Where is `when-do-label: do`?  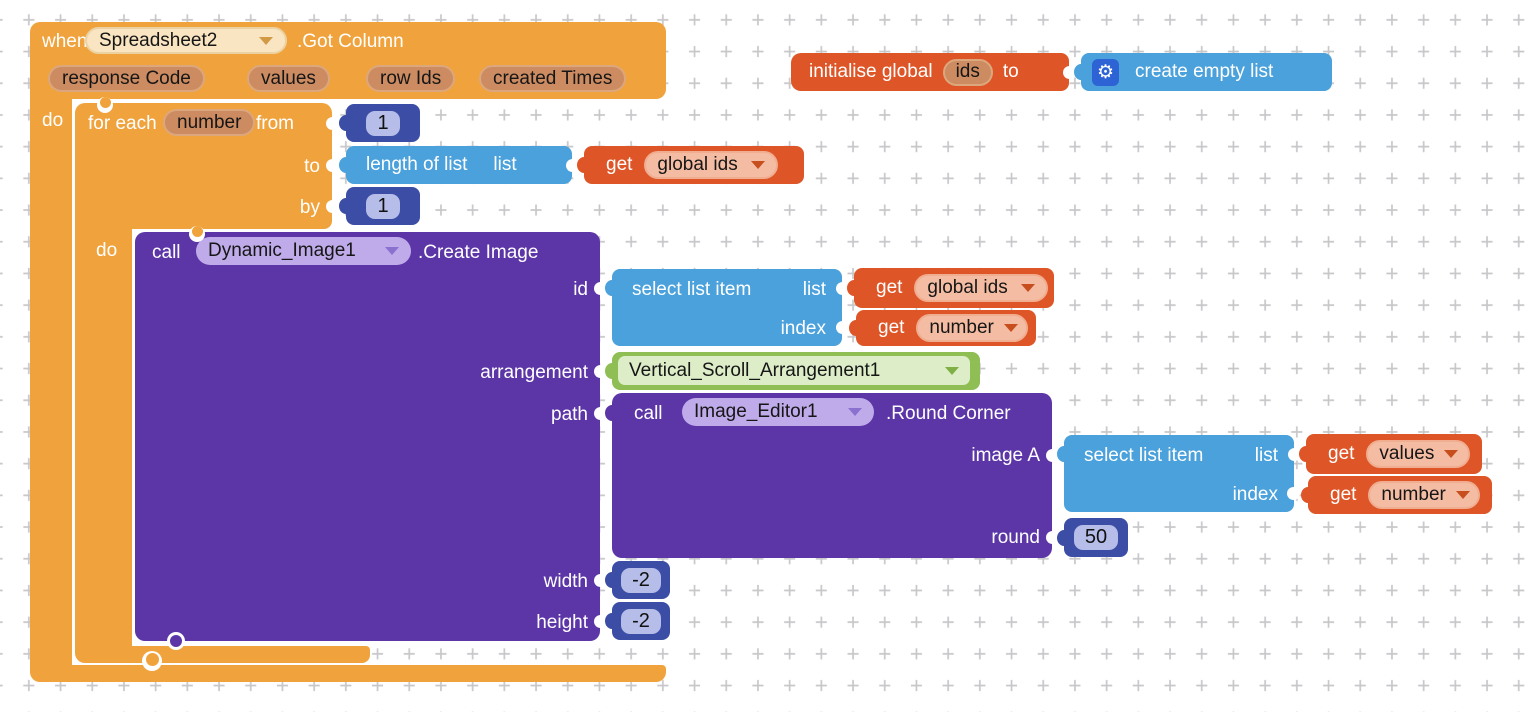 when-do-label: do is located at coordinates (53, 120).